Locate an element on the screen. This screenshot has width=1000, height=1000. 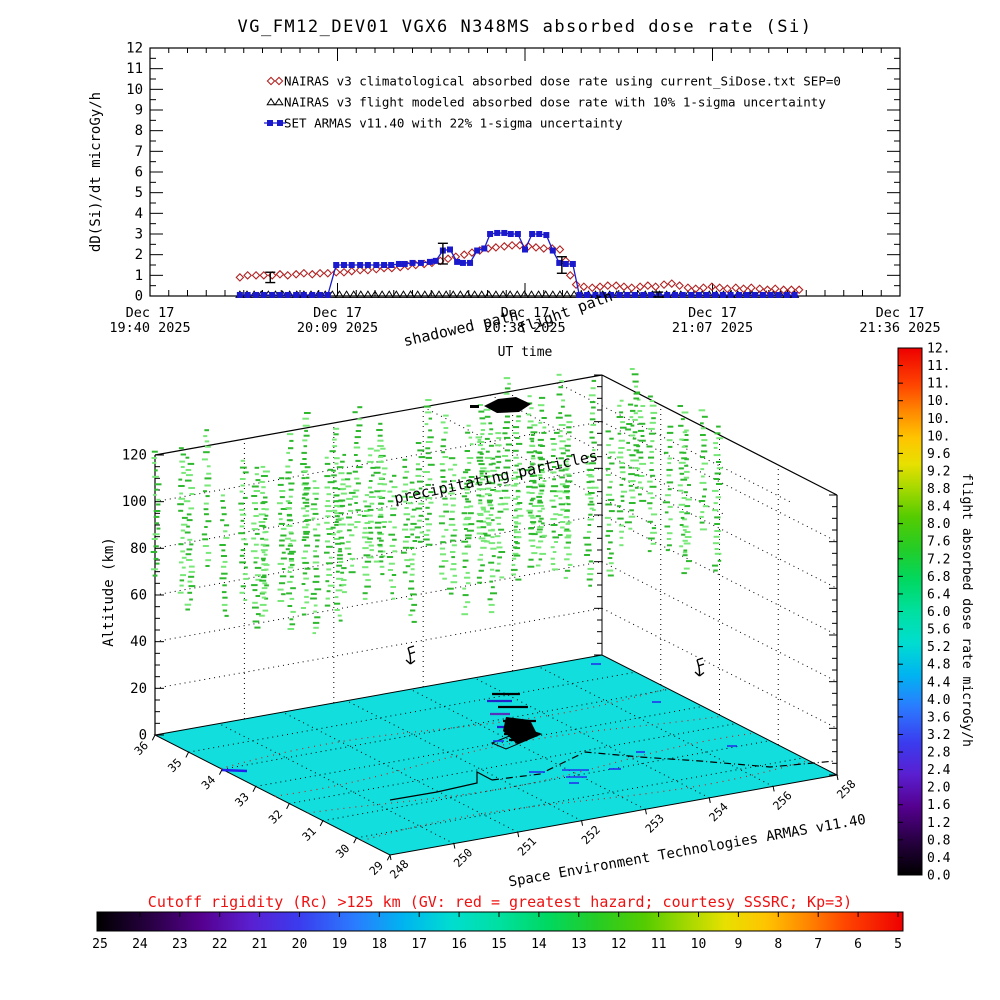
colorbar-bottom-label: 18 is located at coordinates (379, 944).